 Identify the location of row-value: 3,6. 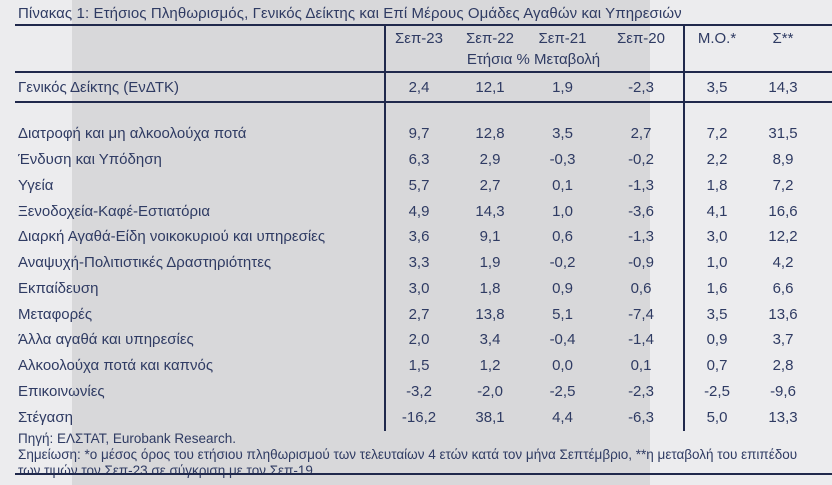
(419, 237).